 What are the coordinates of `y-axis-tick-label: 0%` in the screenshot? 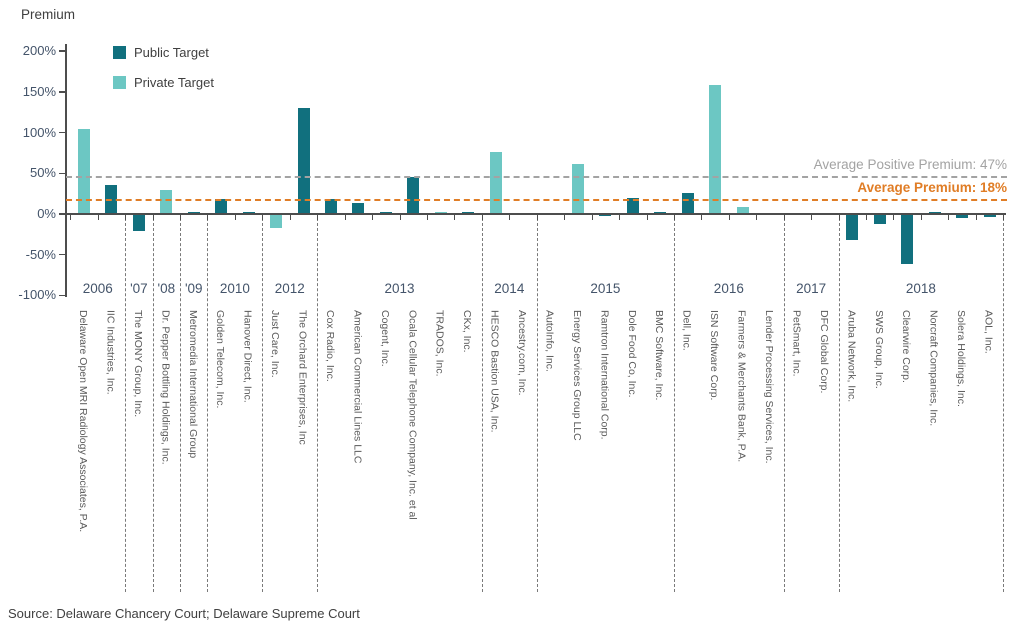 It's located at (46, 213).